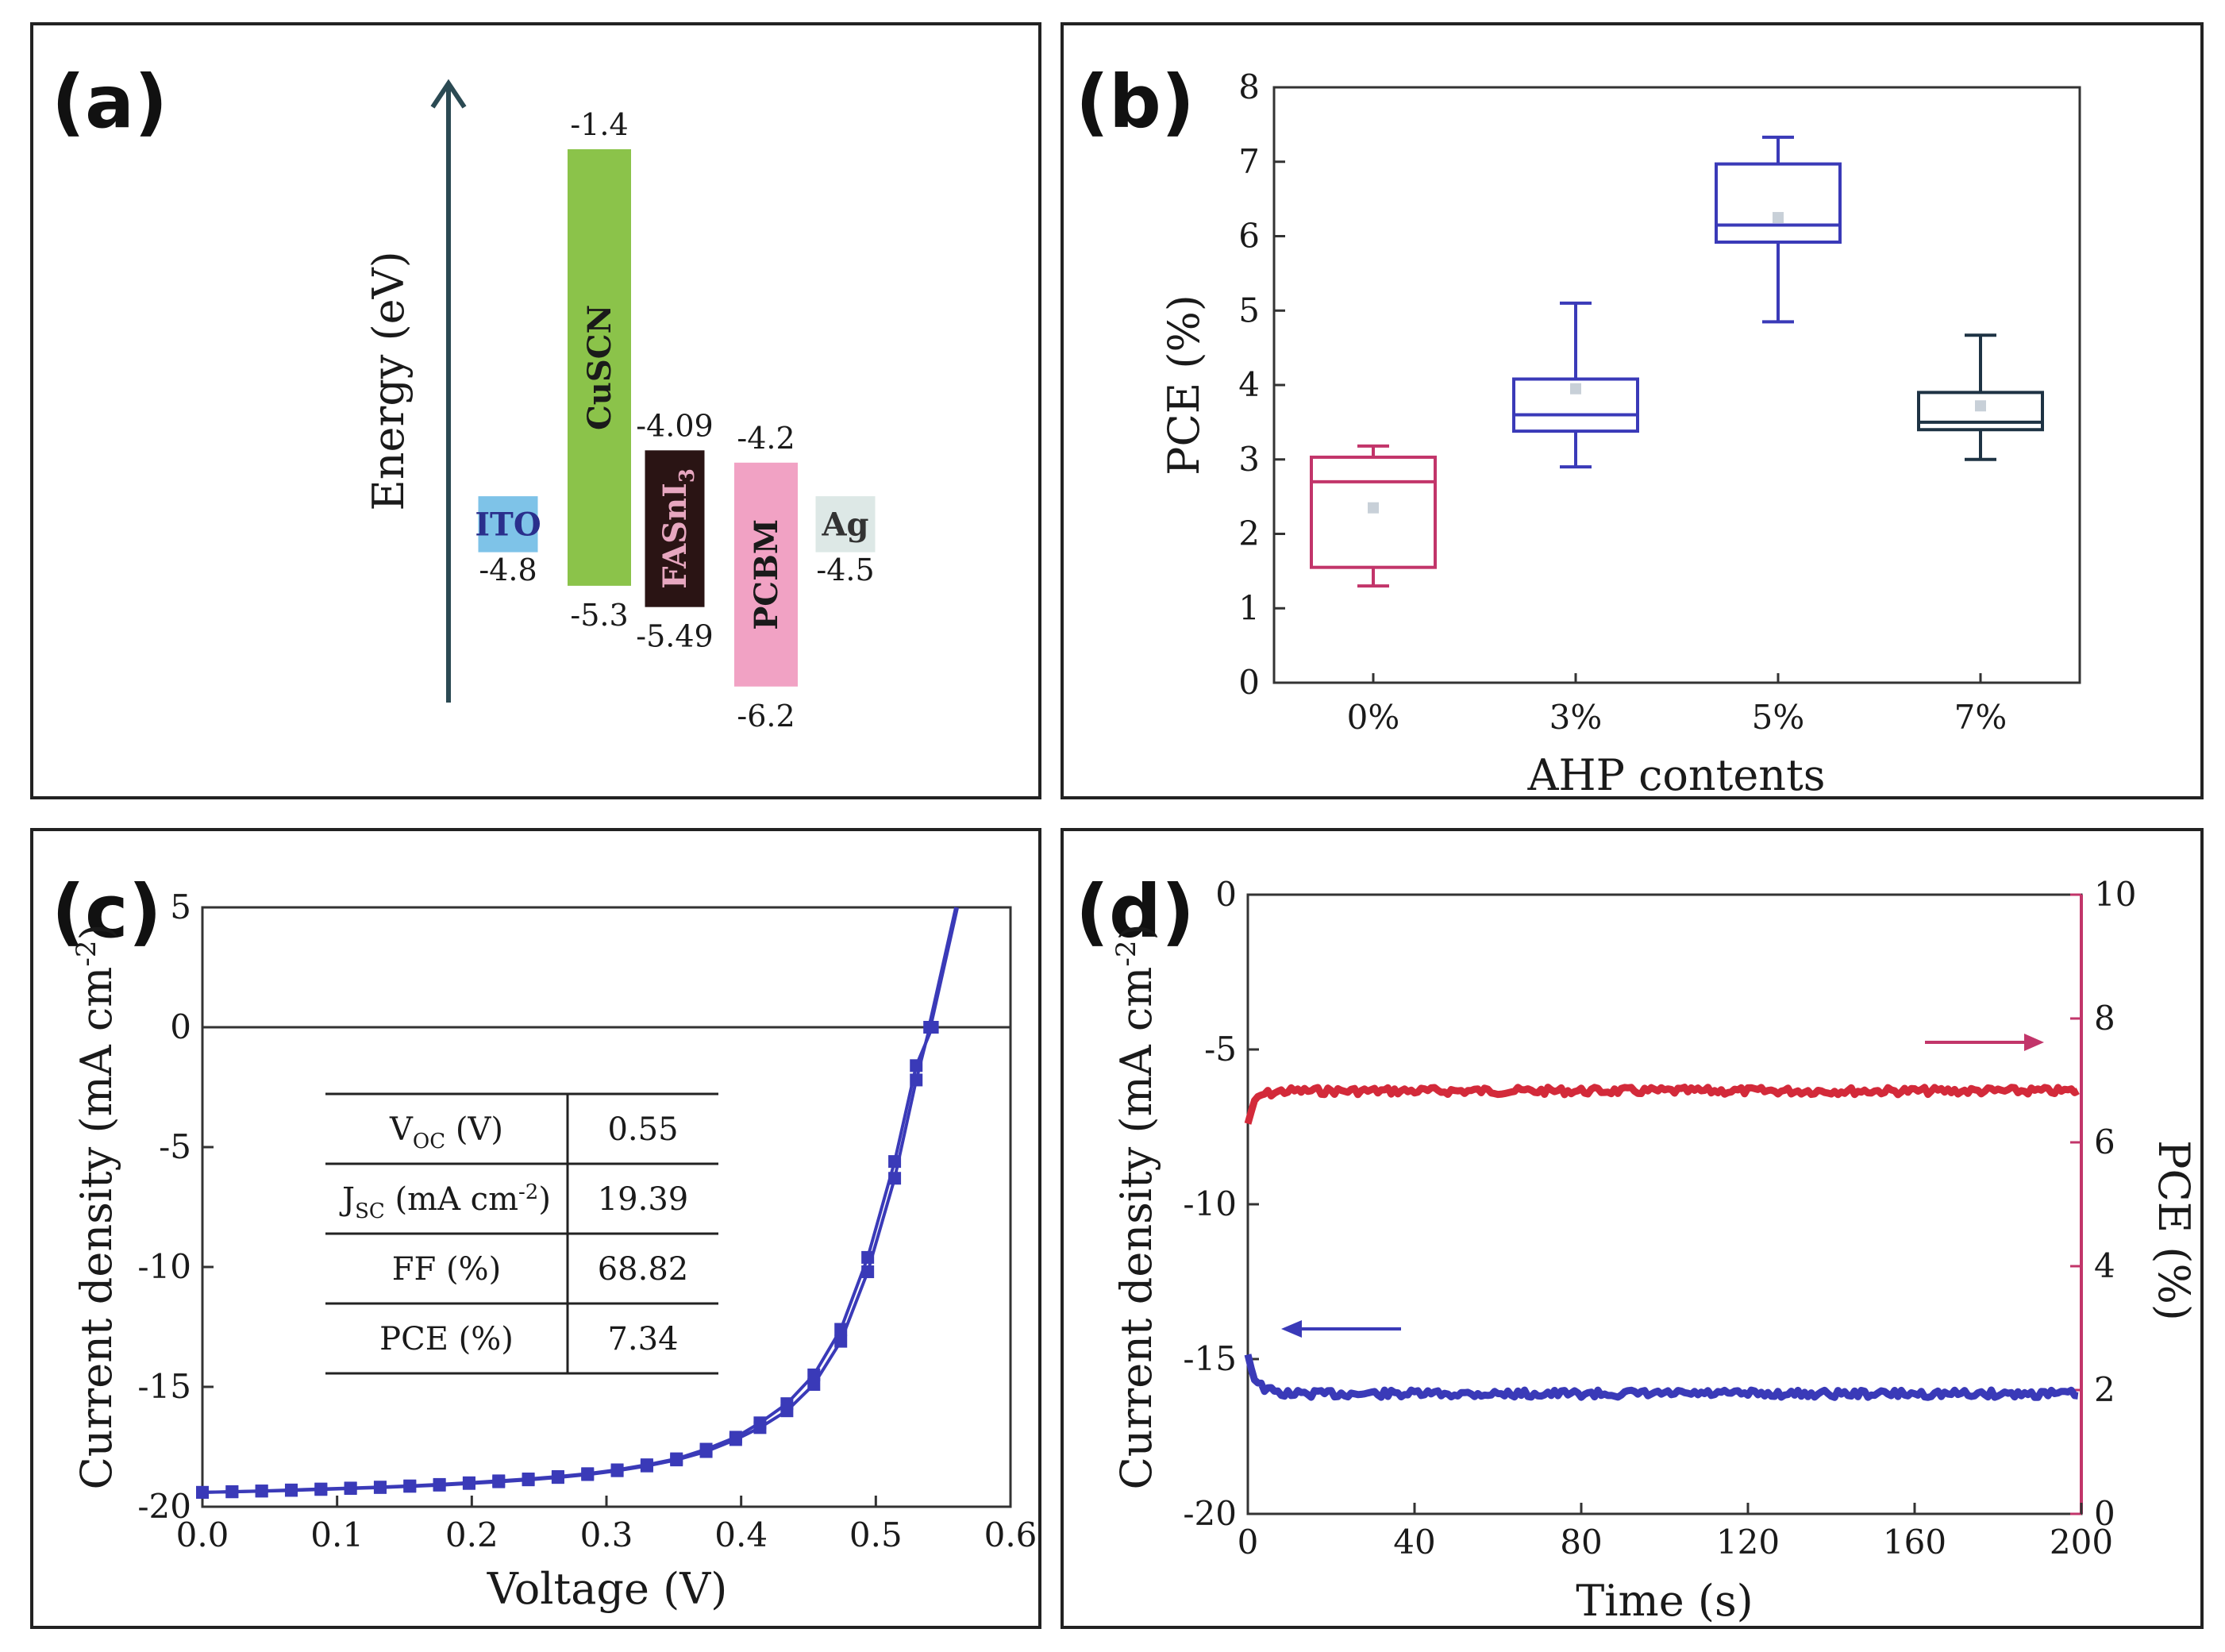 This screenshot has height=1652, width=2225. I want to click on x-tick-label: 160, so click(1915, 1543).